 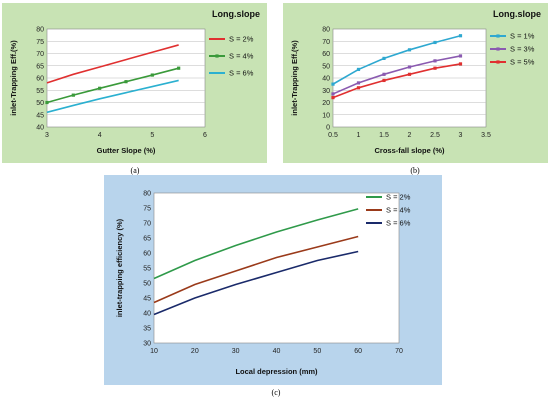 I want to click on legend-label: S = 5%, so click(x=522, y=62).